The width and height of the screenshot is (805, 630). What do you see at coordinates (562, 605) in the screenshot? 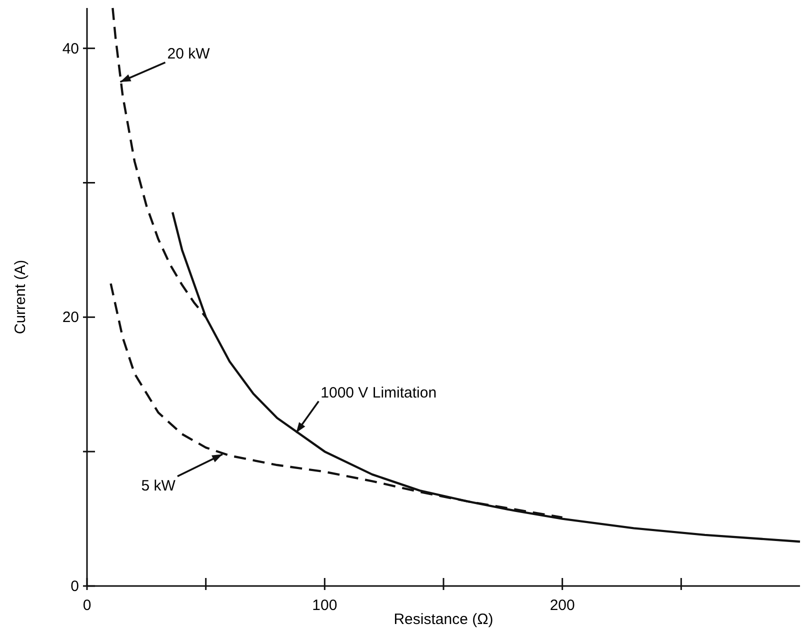
I see `x-tick-label: 200` at bounding box center [562, 605].